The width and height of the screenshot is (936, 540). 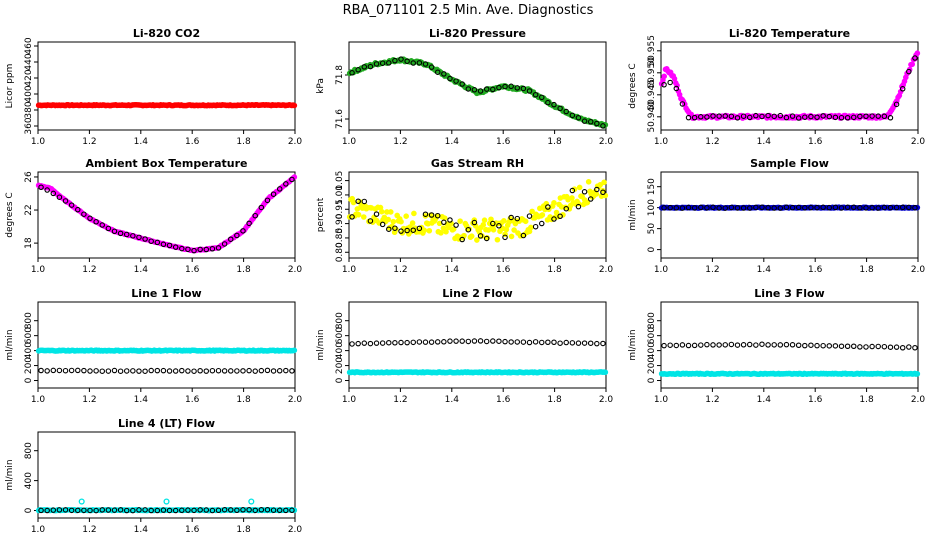 I want to click on y-tick-label: 71.6, so click(x=340, y=119).